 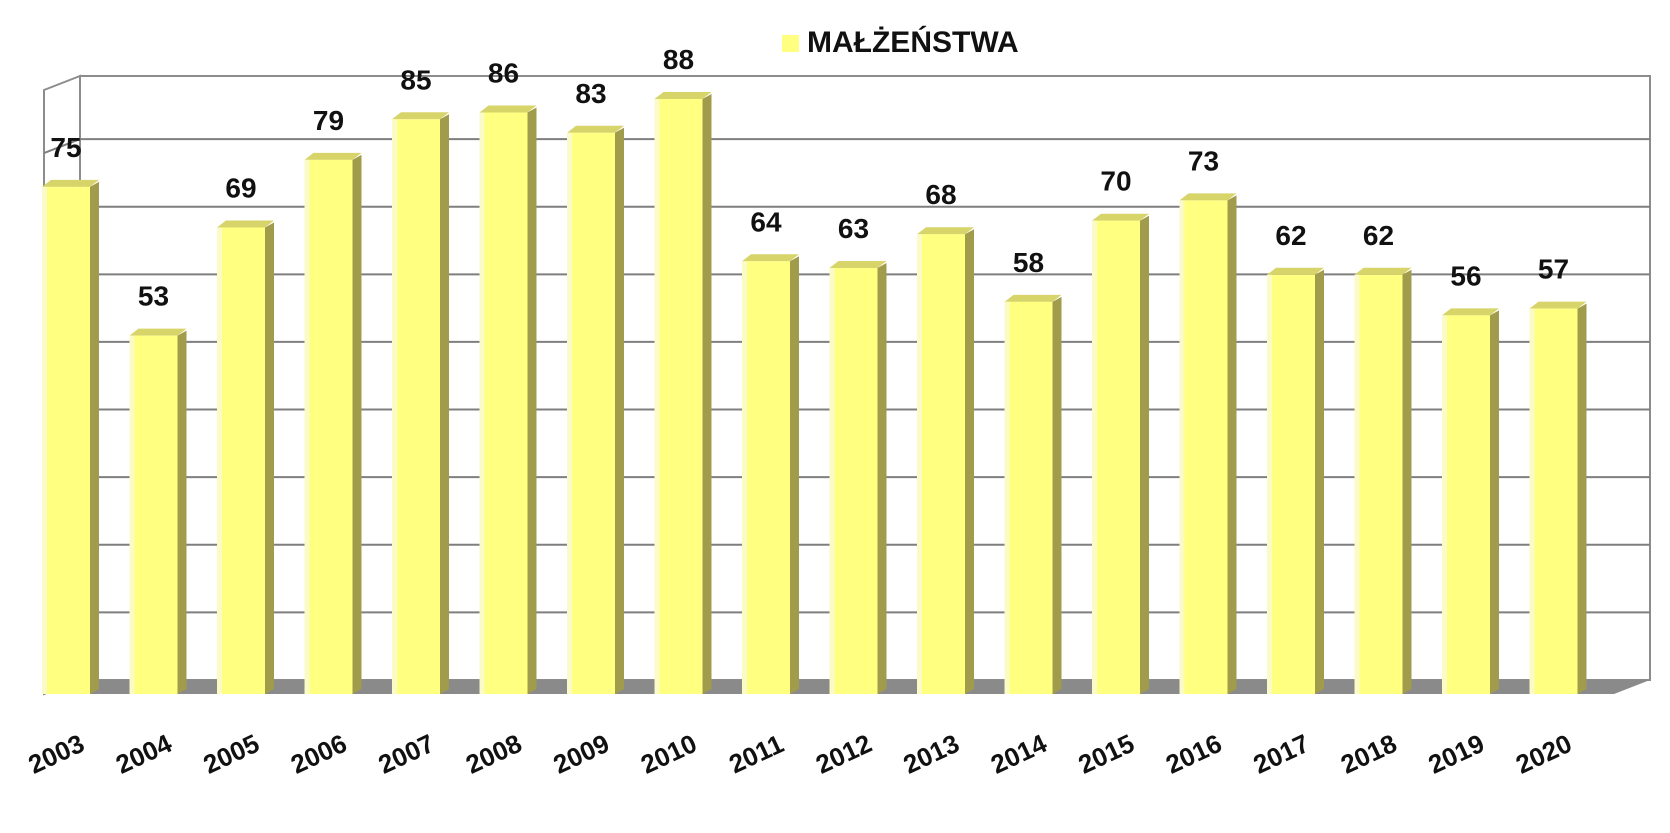 I want to click on legend: MAŁŻEŃSTWA, so click(x=900, y=43).